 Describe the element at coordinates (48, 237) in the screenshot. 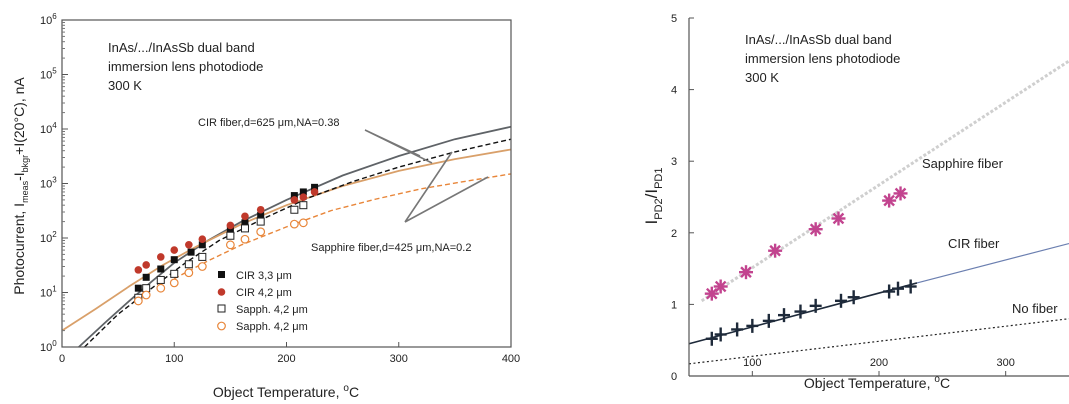

I see `left-y-tick-label: 10²` at that location.